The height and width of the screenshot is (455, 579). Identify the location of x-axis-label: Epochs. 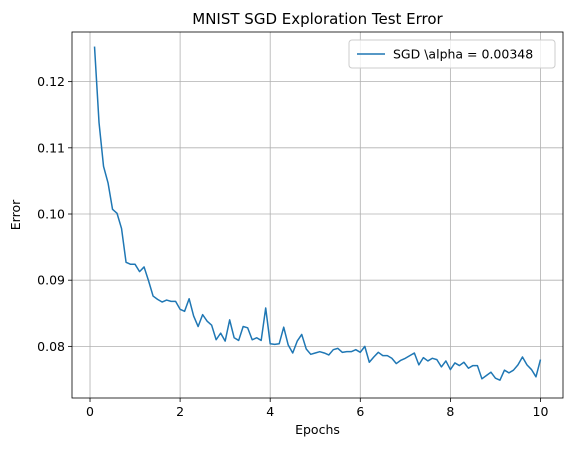
(317, 429).